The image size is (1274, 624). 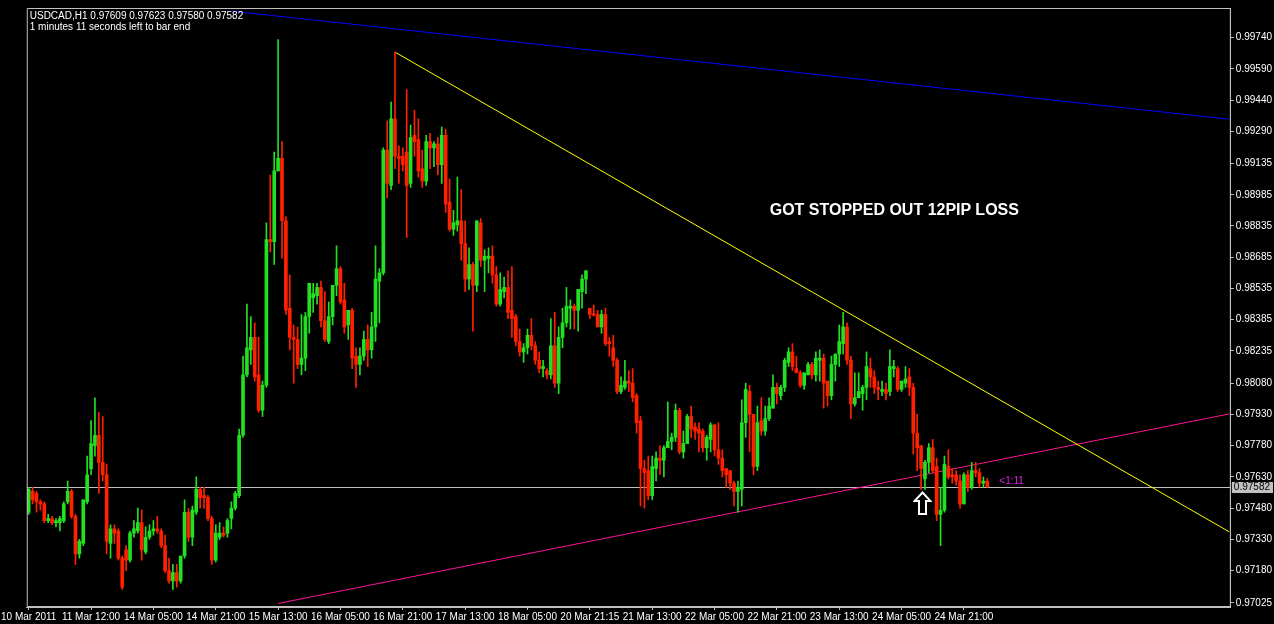 I want to click on x-tick-label: 10 Mar 2011, so click(x=29, y=616).